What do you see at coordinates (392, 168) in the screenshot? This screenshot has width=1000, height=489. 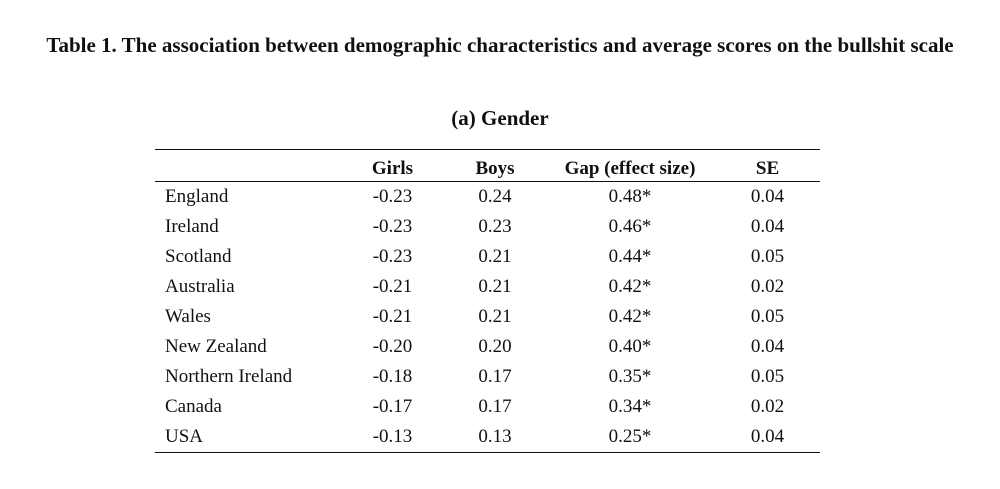 I see `header-girls: Girls` at bounding box center [392, 168].